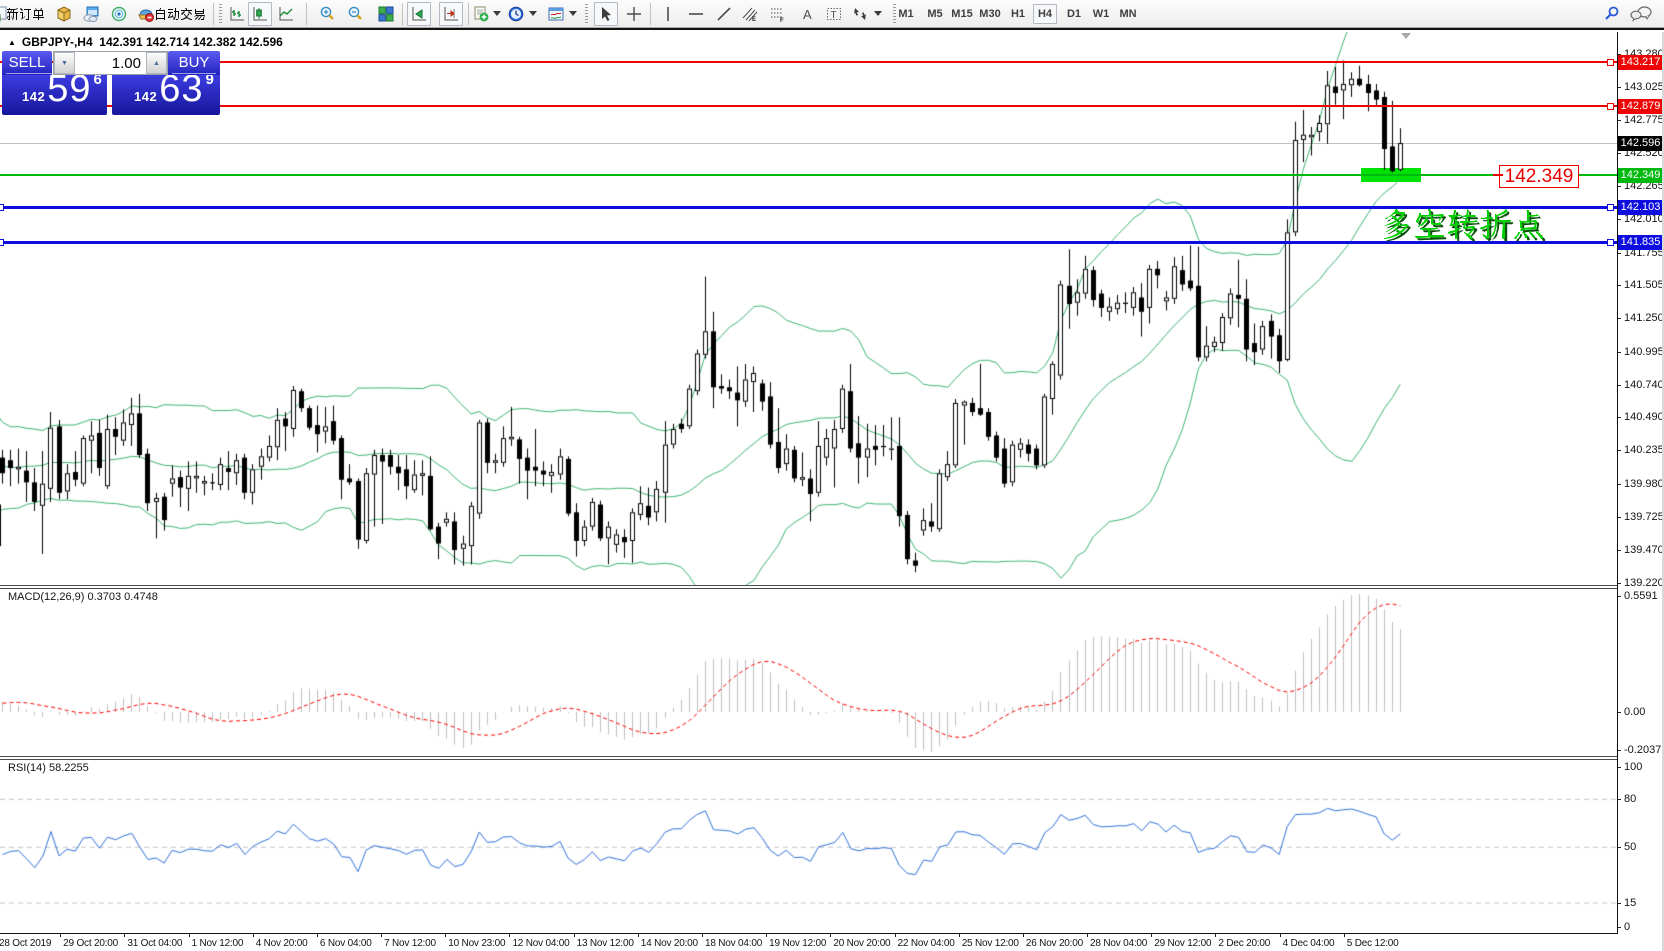 The height and width of the screenshot is (951, 1664). I want to click on time-axis-label: 1 Nov 12:00, so click(217, 943).